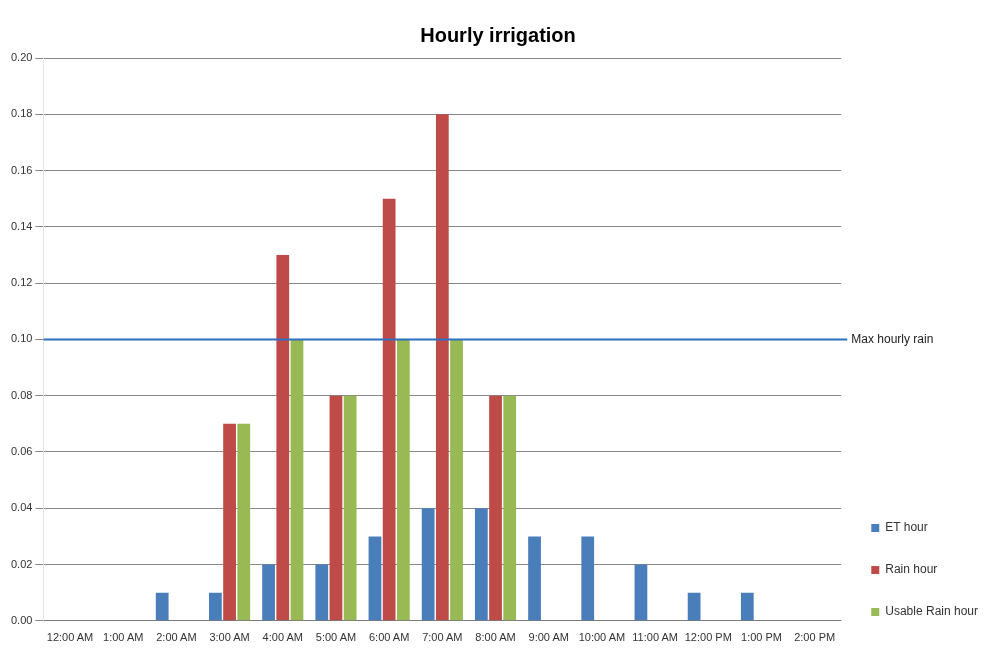  What do you see at coordinates (21, 450) in the screenshot?
I see `y-tick-label: 0.06` at bounding box center [21, 450].